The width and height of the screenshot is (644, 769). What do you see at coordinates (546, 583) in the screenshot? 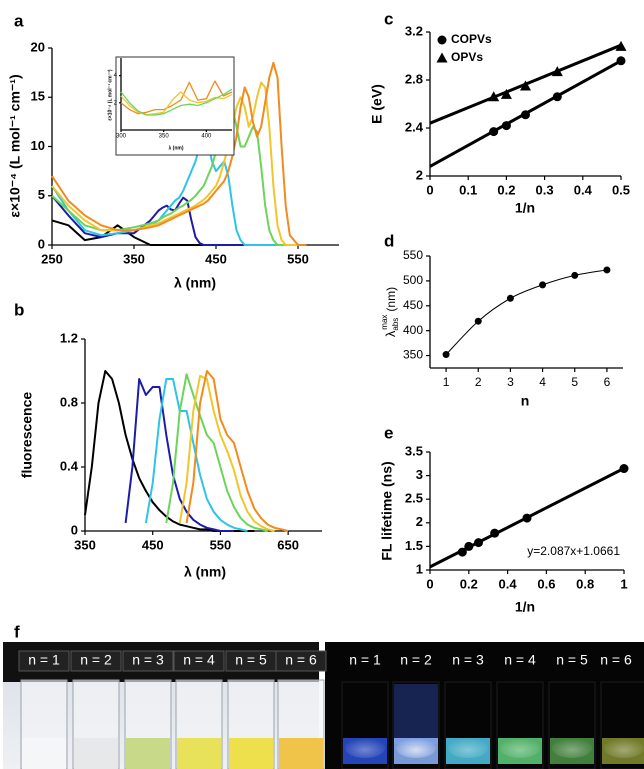
I see `x-tick-label: 0.6` at bounding box center [546, 583].